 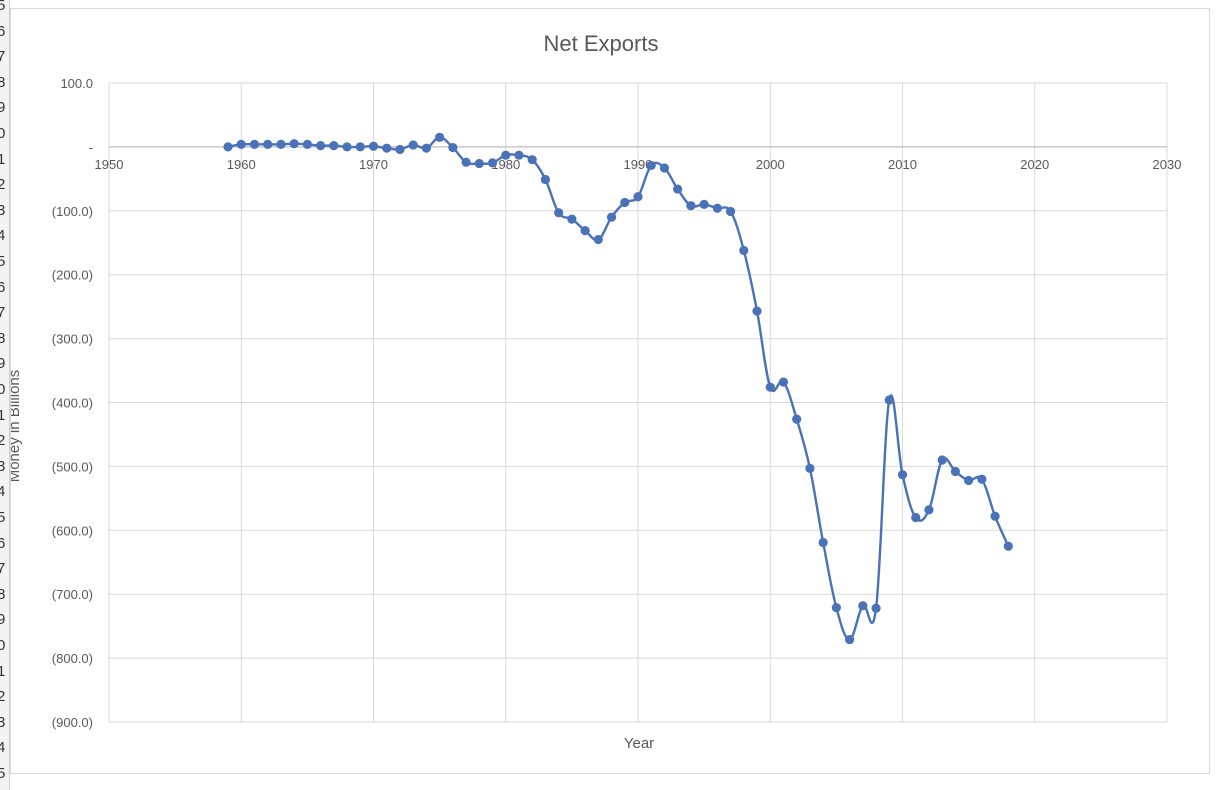 What do you see at coordinates (241, 164) in the screenshot?
I see `x-tick-label: 1960` at bounding box center [241, 164].